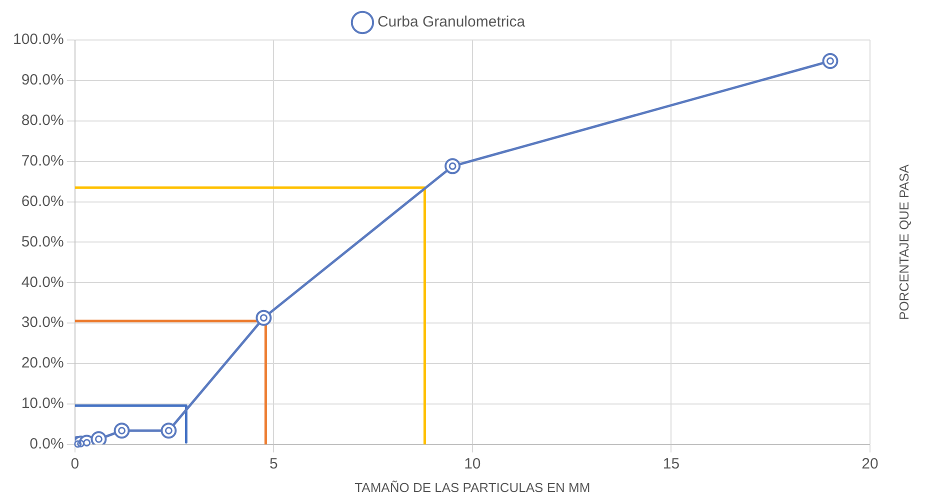  I want to click on y-tick-label: 70.0%, so click(42, 161).